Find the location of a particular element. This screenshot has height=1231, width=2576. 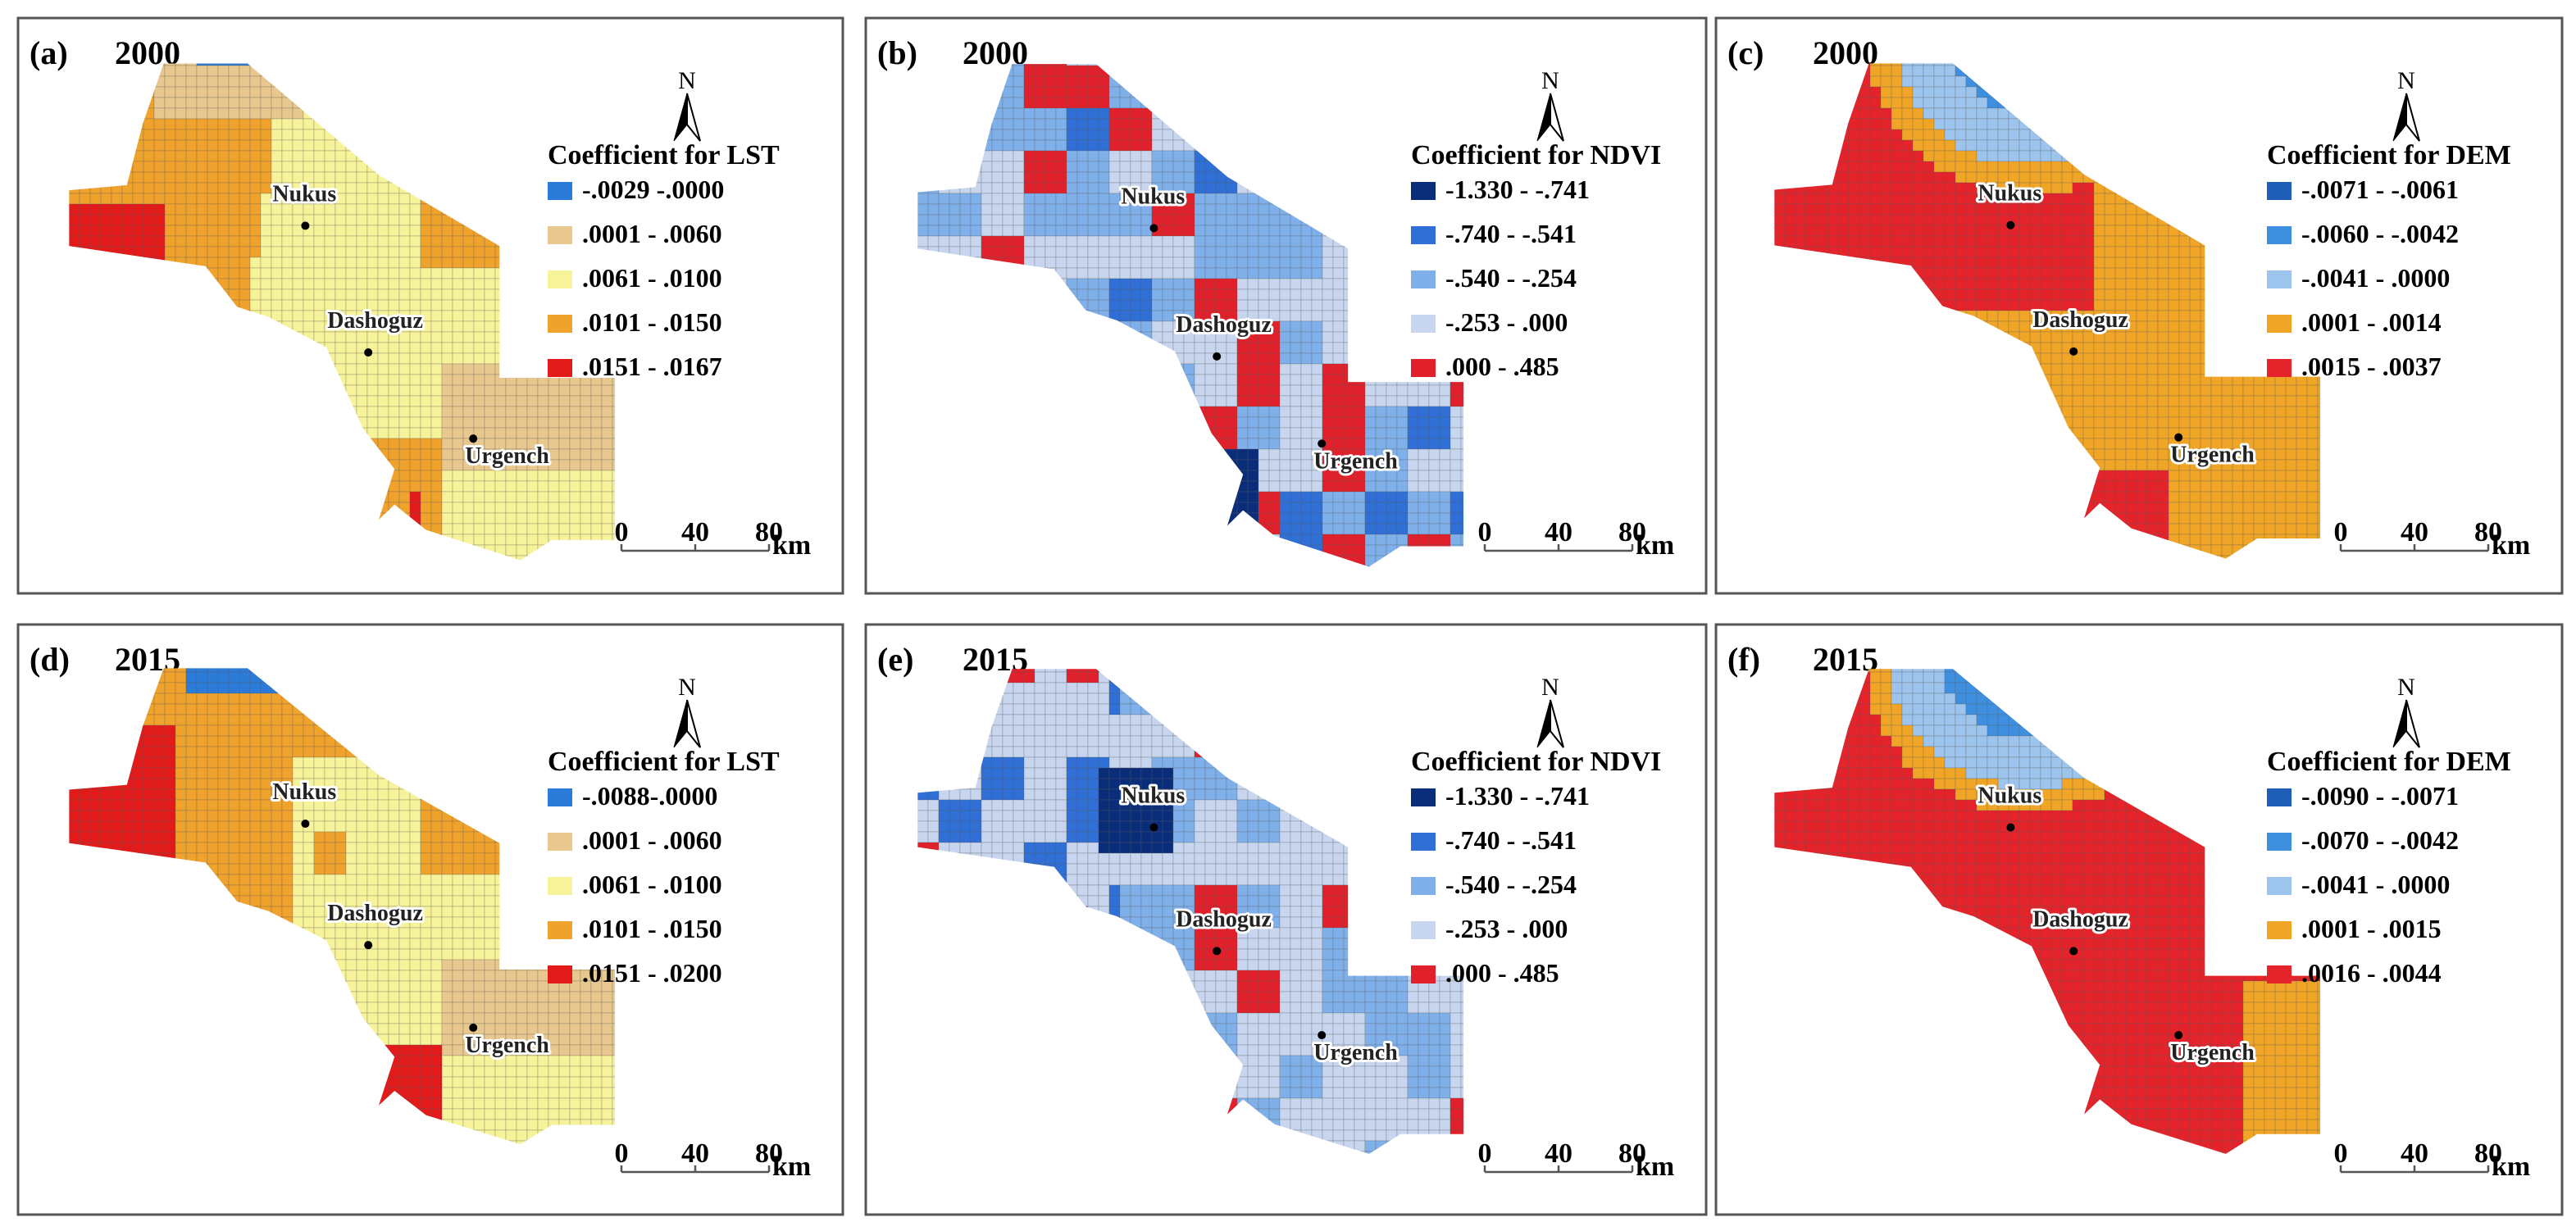

legend-item-label: -.0088-.0000 is located at coordinates (650, 796).